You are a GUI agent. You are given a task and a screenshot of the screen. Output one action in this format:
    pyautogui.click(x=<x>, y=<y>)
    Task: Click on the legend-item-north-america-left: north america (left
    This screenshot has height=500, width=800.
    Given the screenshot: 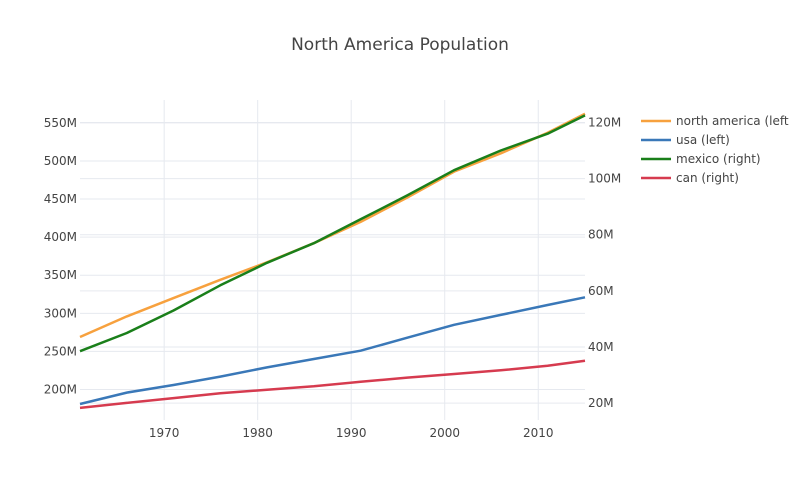 What is the action you would take?
    pyautogui.click(x=715, y=121)
    